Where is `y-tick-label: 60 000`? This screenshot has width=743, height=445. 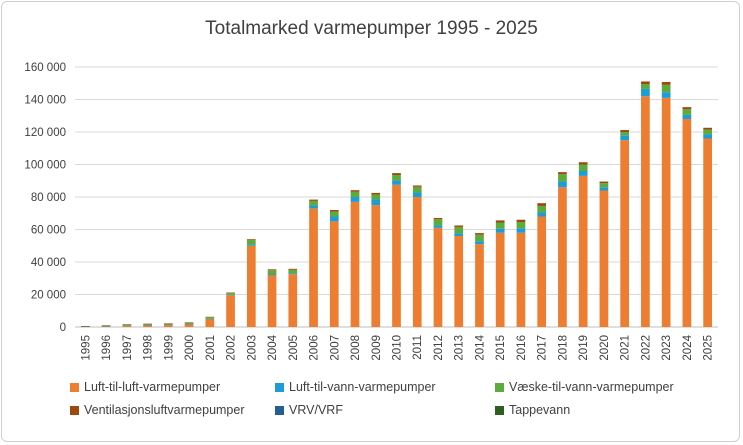 y-tick-label: 60 000 is located at coordinates (48, 231).